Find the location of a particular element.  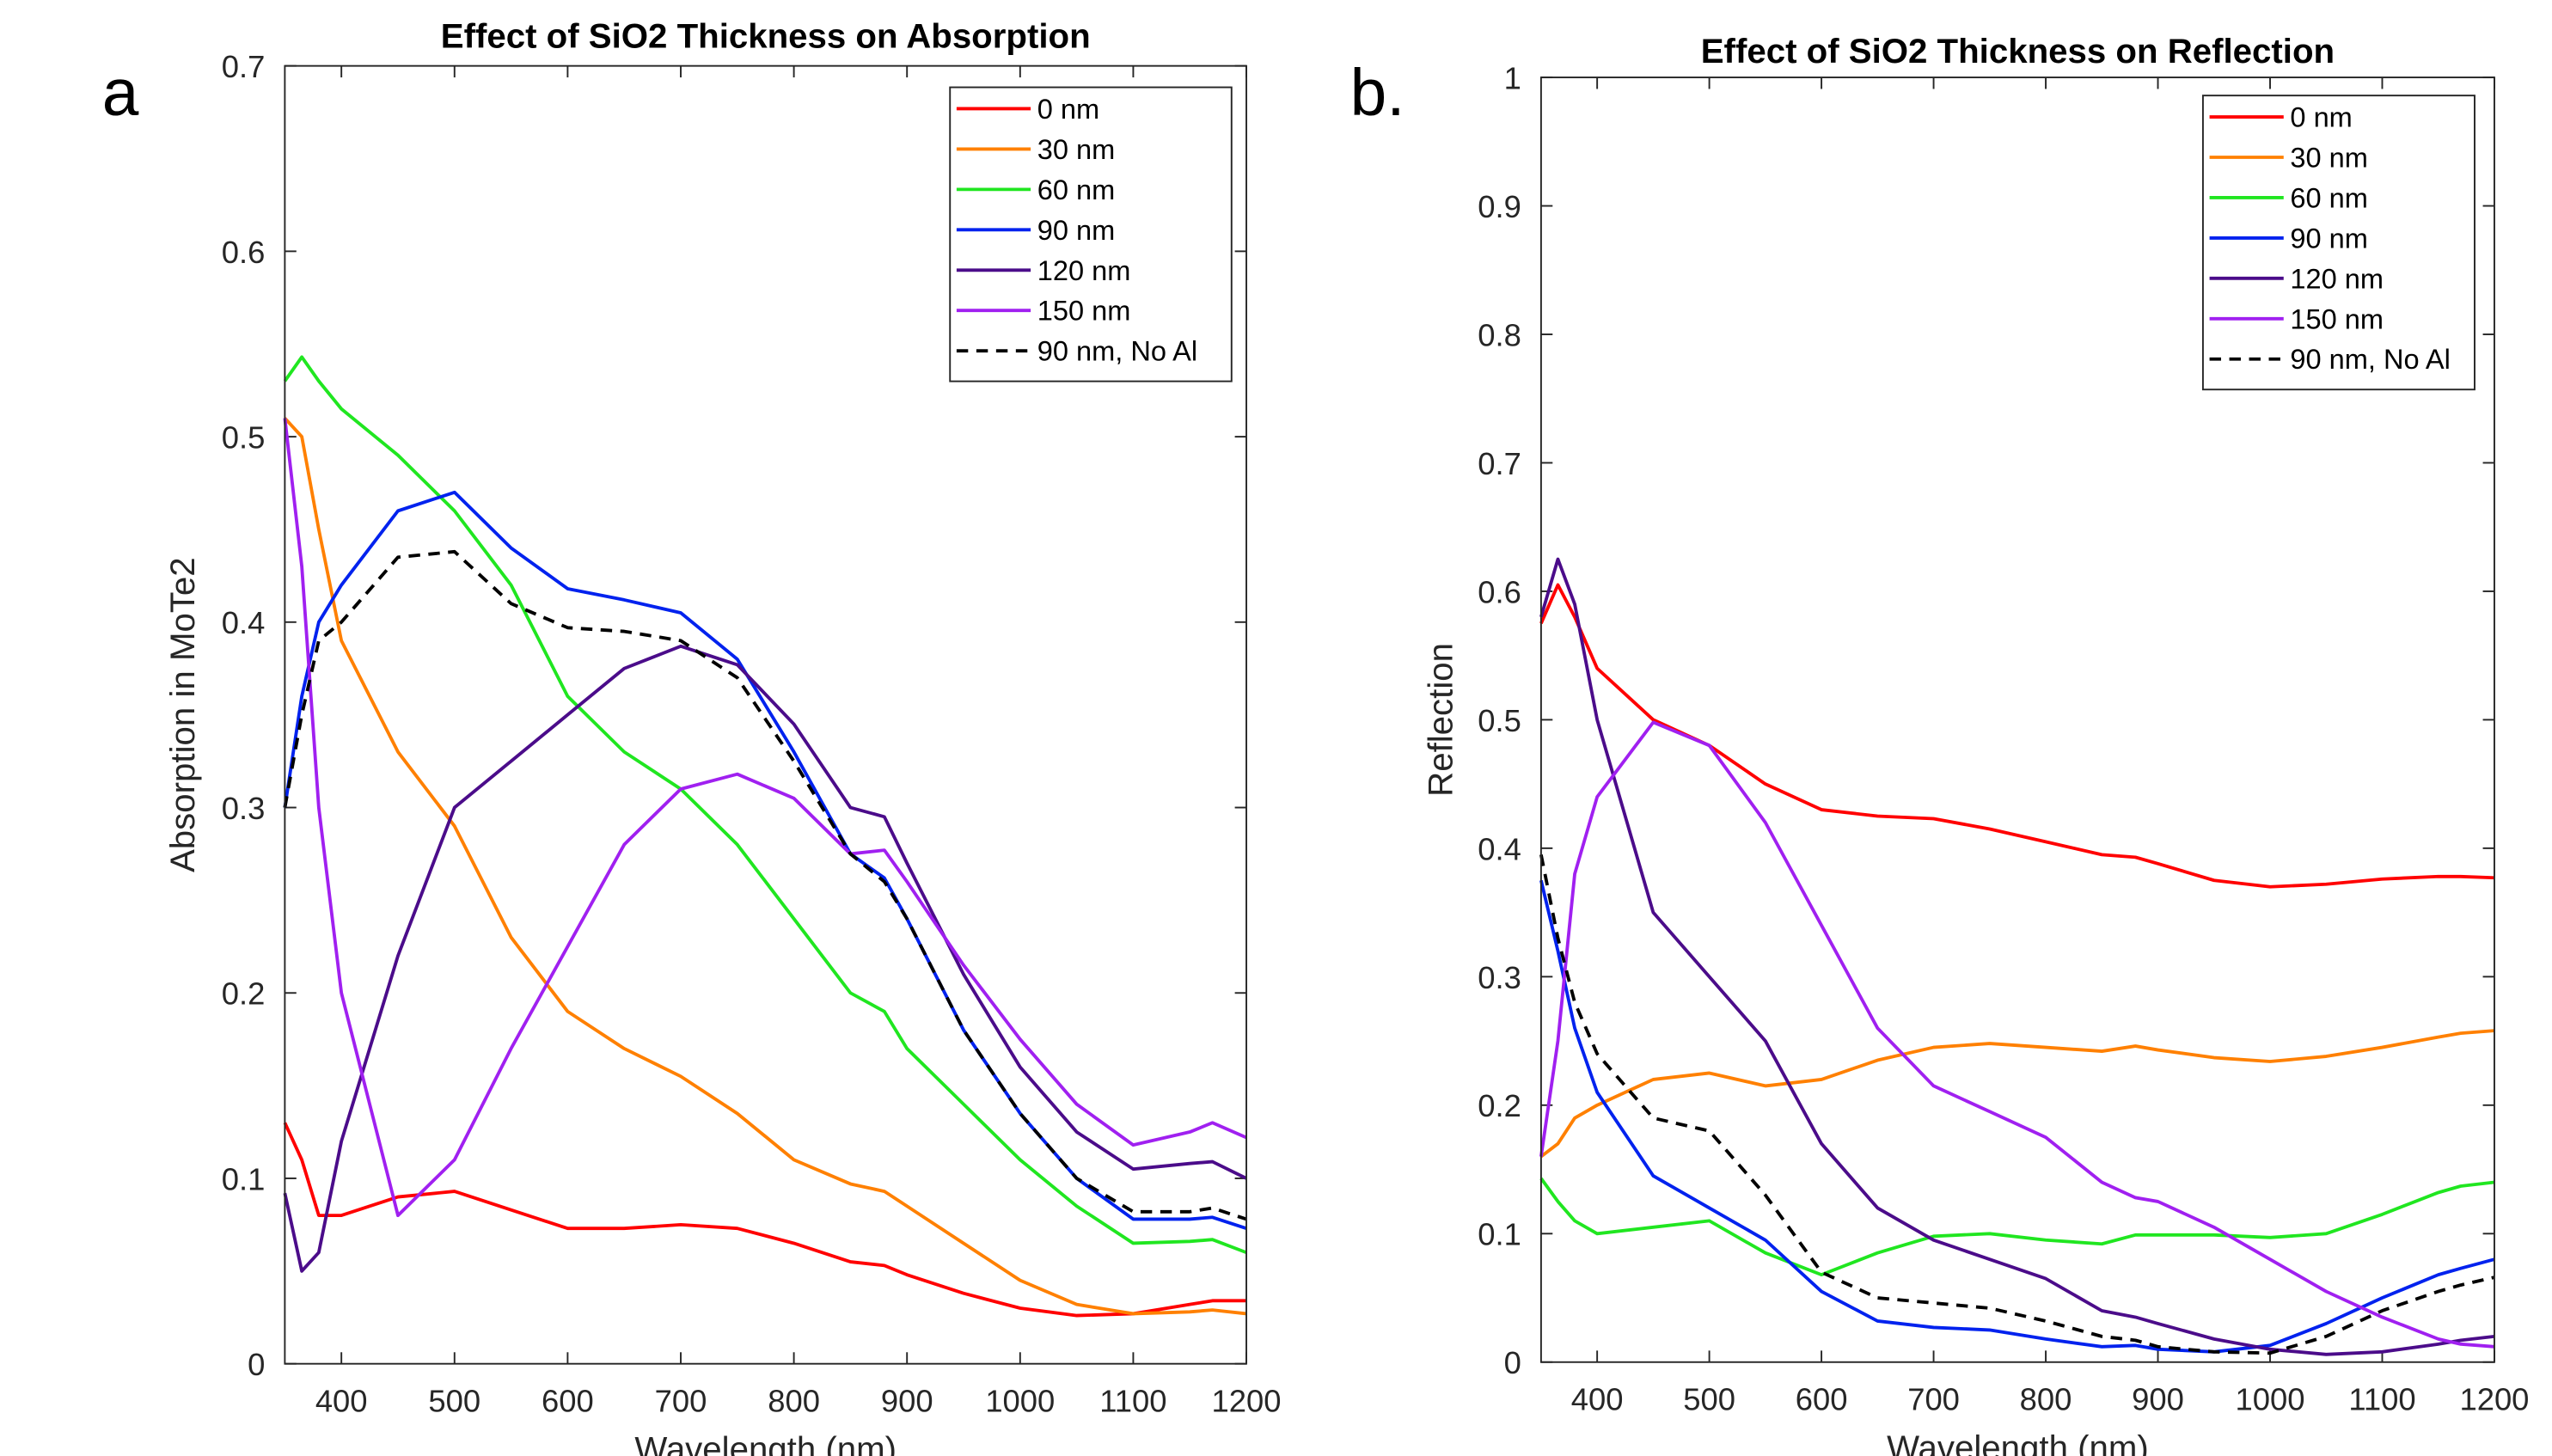

chart-title: Effect of SiO2 Thickness on Reflection is located at coordinates (2018, 51).